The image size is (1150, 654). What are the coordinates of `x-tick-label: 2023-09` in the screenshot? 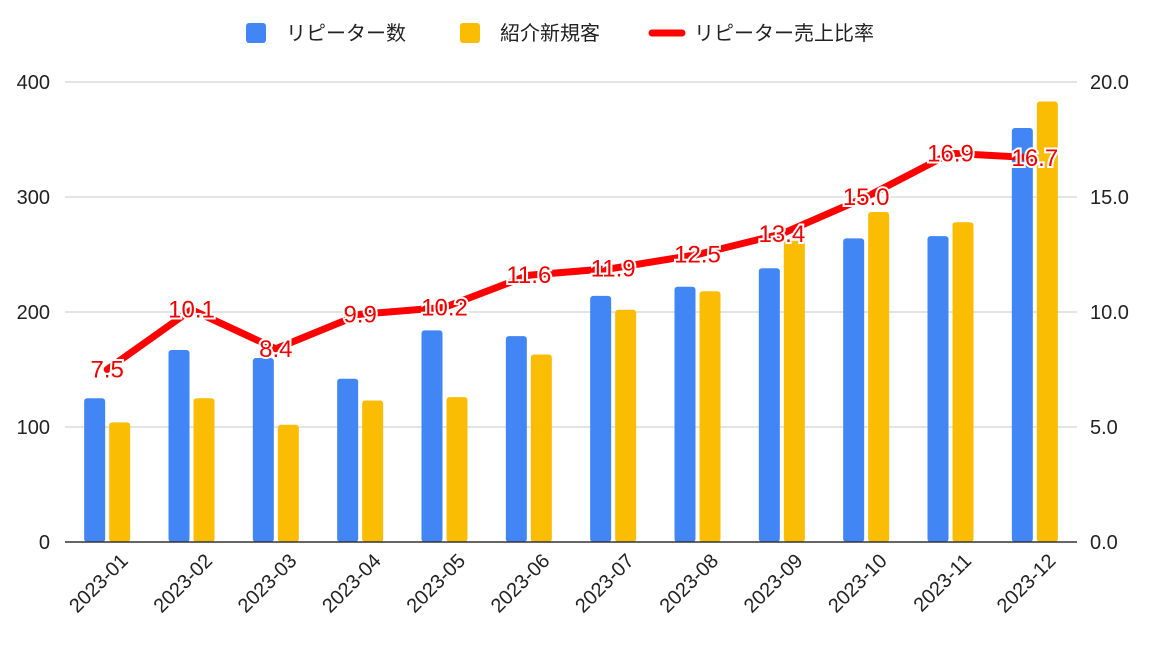 It's located at (773, 583).